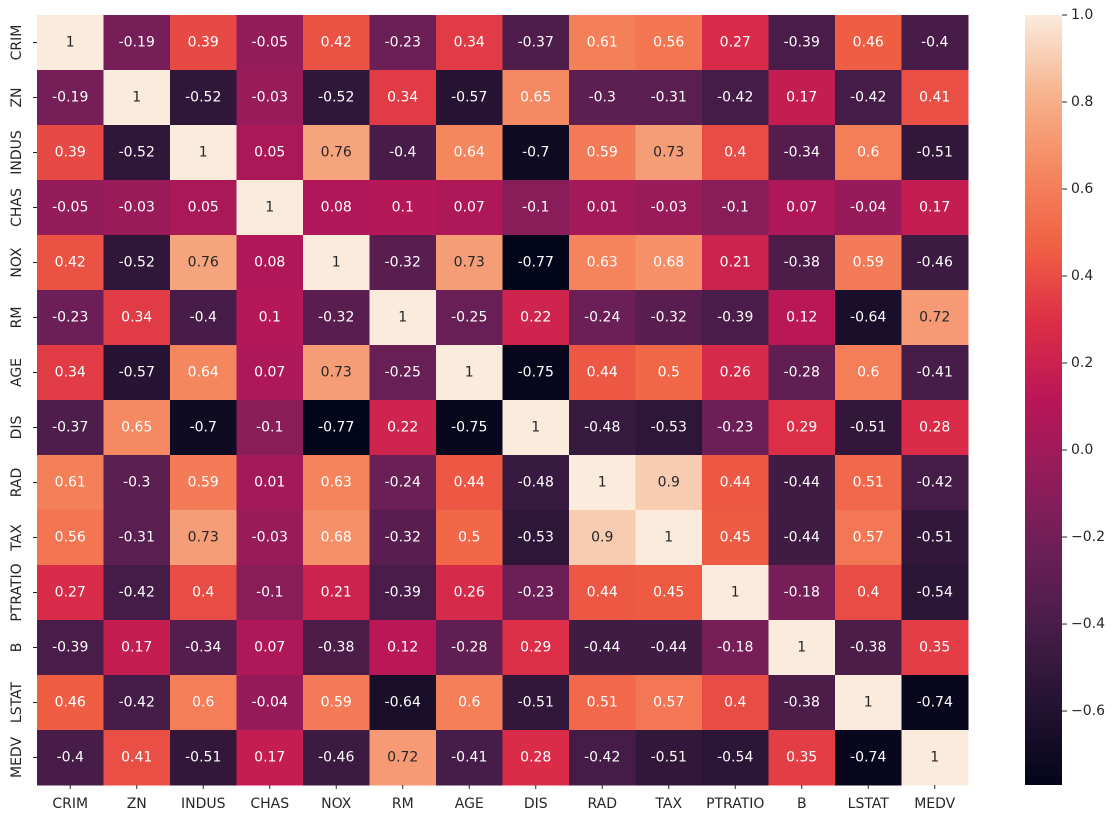 This screenshot has height=822, width=1117. I want to click on cell-annotation: -0.32, so click(403, 263).